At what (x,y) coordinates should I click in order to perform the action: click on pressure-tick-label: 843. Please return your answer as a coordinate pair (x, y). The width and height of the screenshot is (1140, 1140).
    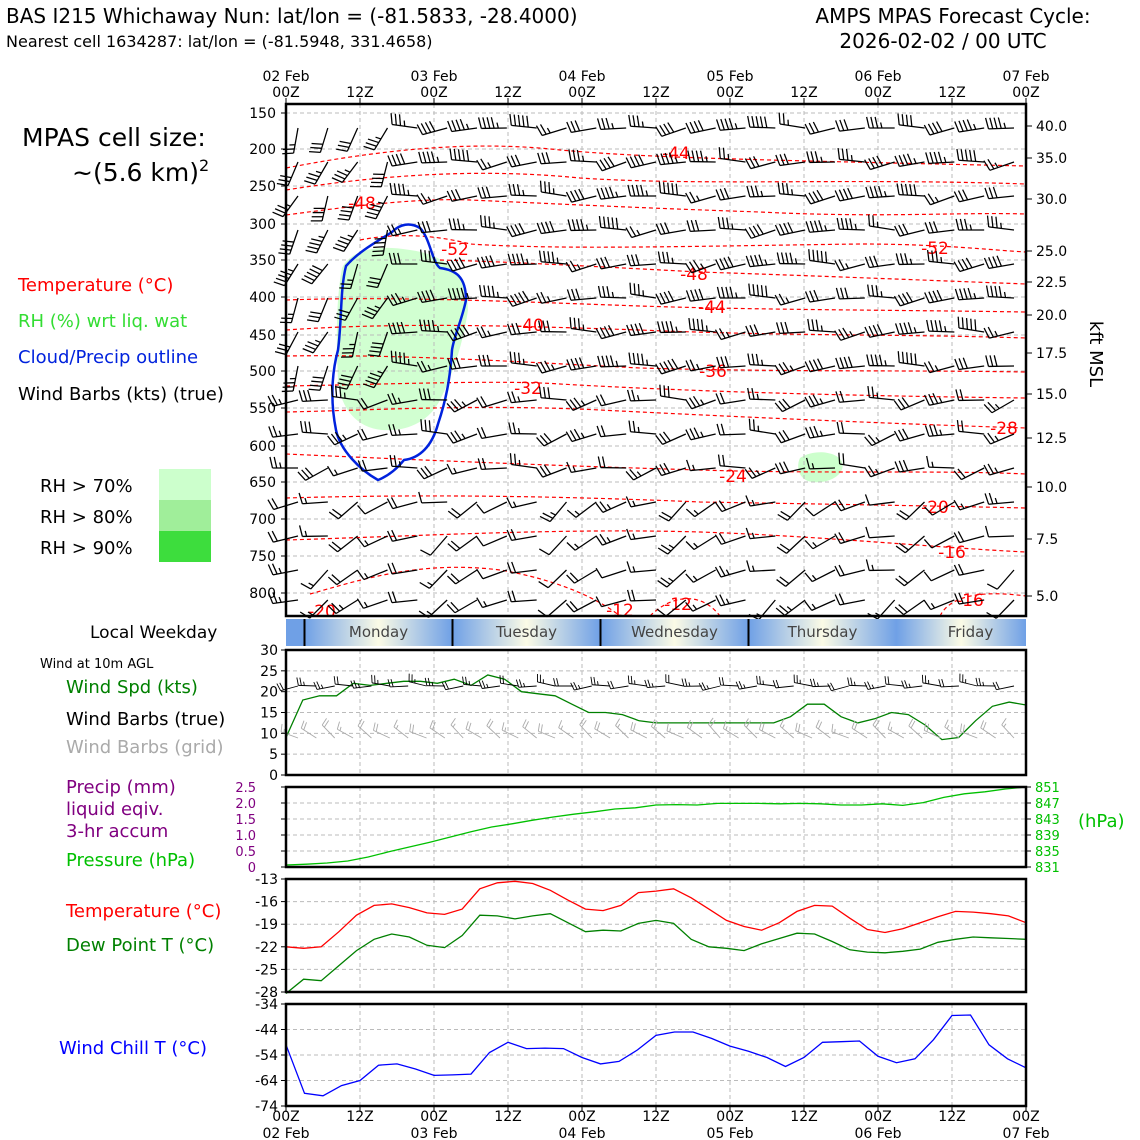
    Looking at the image, I should click on (1047, 820).